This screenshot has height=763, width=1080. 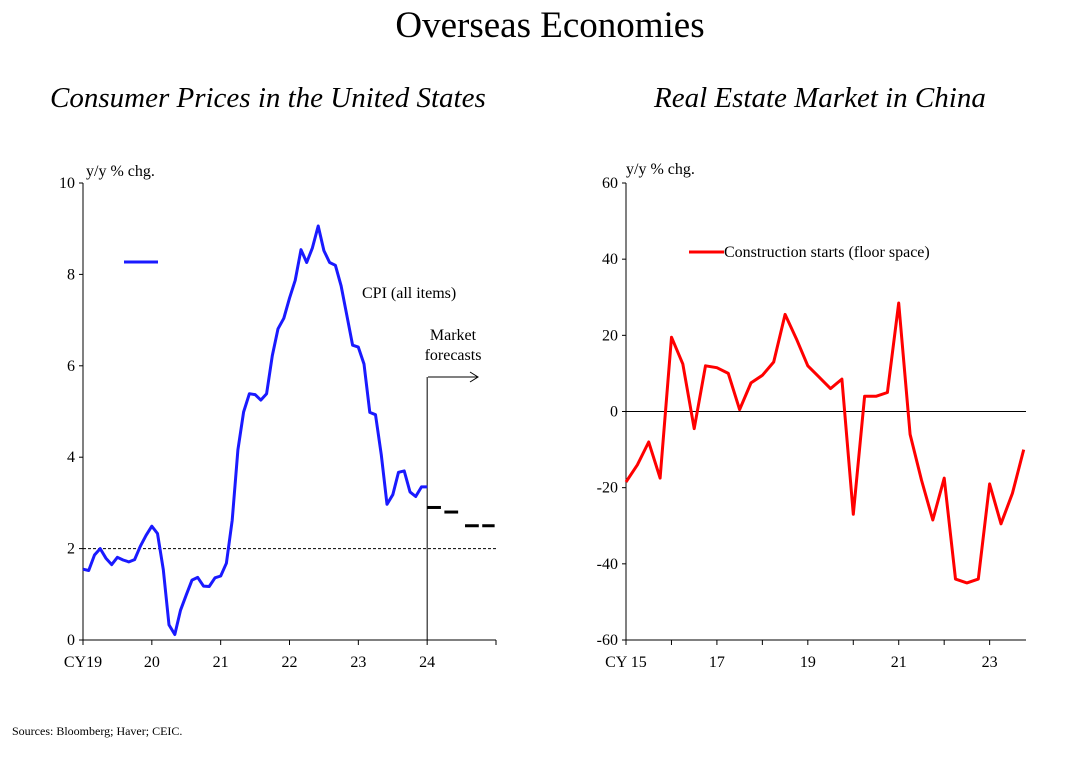 I want to click on sources-note: Sources: Bloomberg; Haver; CEIC., so click(x=97, y=731).